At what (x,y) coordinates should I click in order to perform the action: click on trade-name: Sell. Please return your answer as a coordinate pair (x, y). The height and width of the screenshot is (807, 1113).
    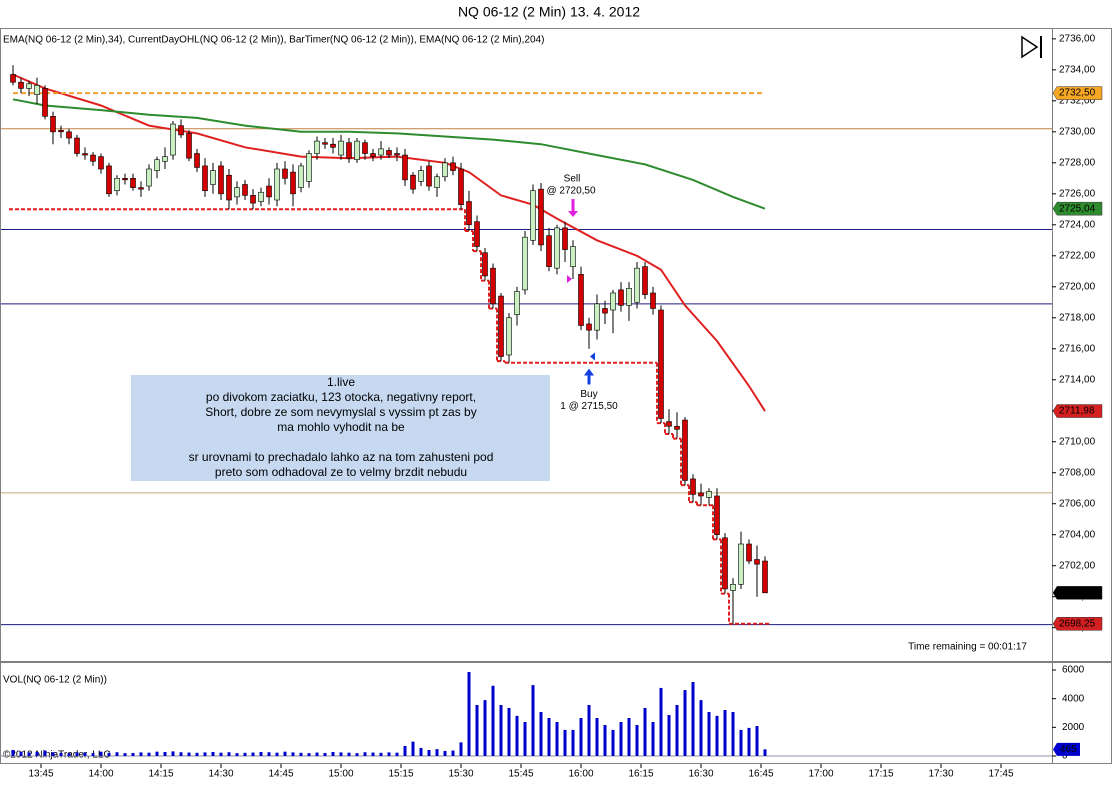
    Looking at the image, I should click on (572, 179).